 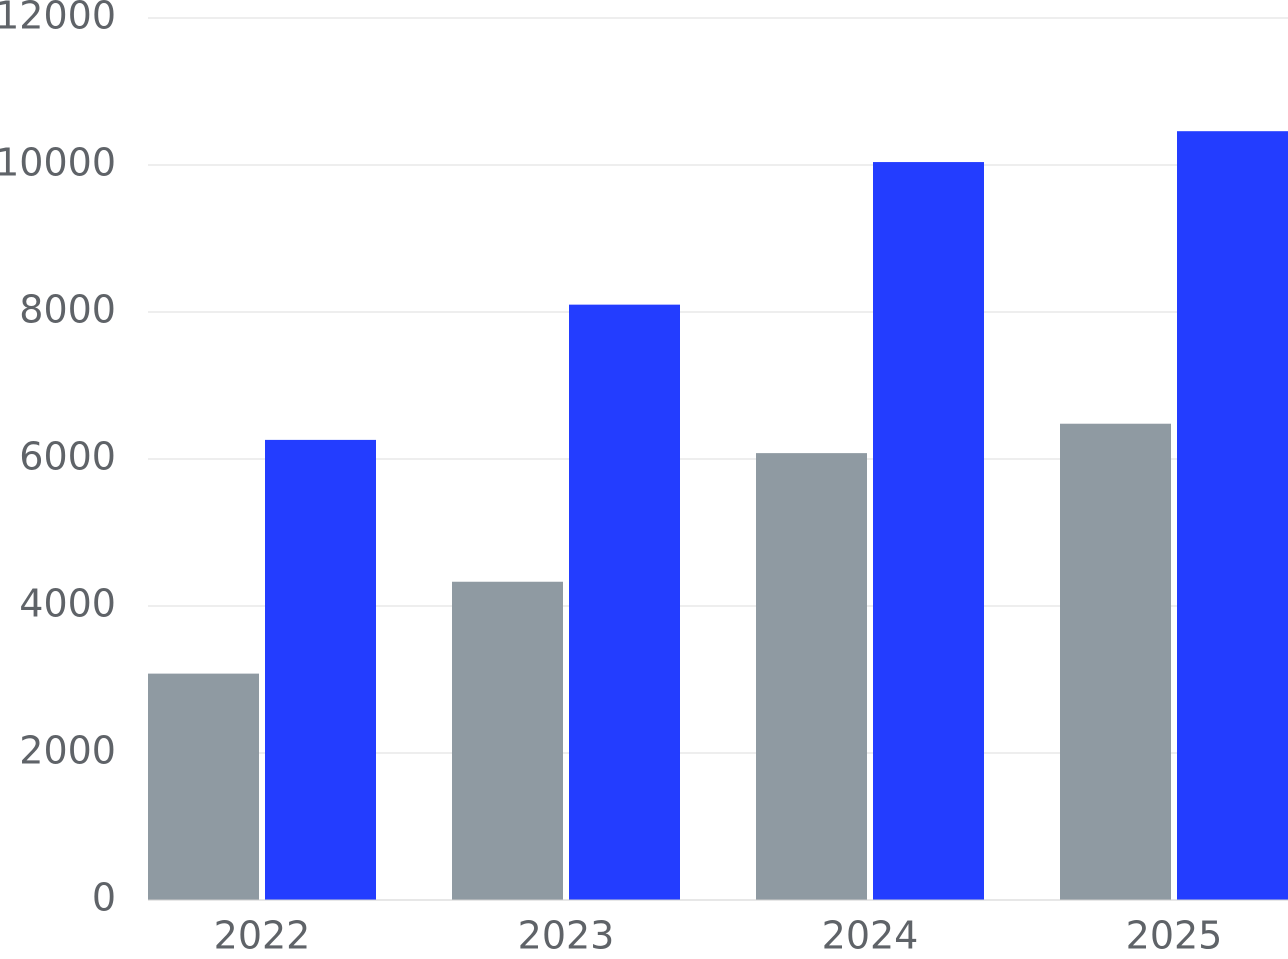 What do you see at coordinates (870, 936) in the screenshot?
I see `x-tick-label: 2024` at bounding box center [870, 936].